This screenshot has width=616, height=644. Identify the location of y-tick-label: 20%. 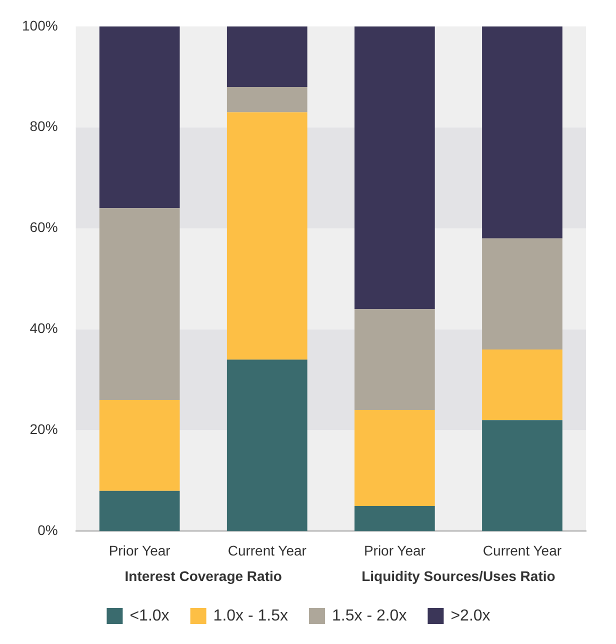
(44, 429).